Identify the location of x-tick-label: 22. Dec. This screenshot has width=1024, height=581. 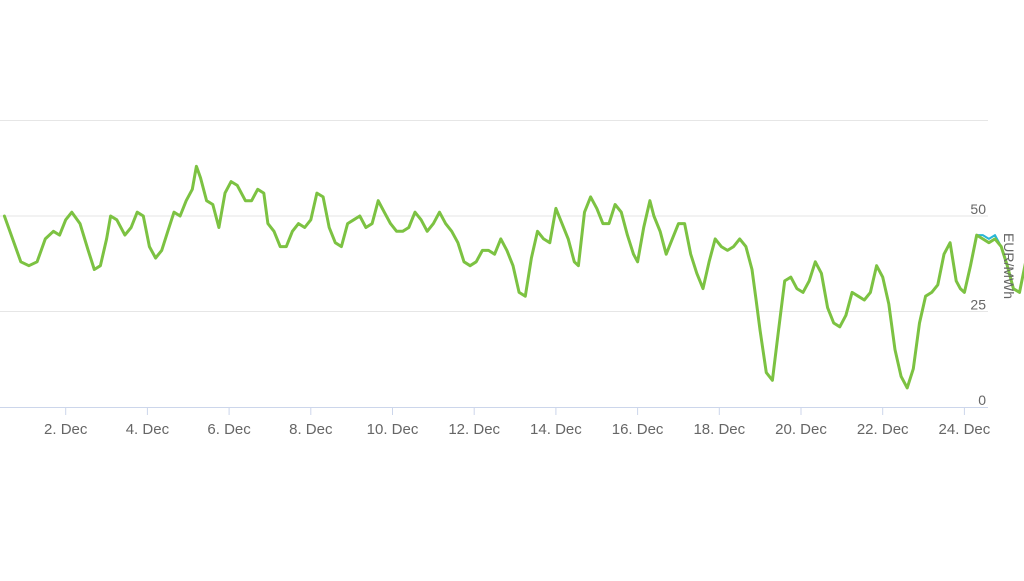
(883, 429).